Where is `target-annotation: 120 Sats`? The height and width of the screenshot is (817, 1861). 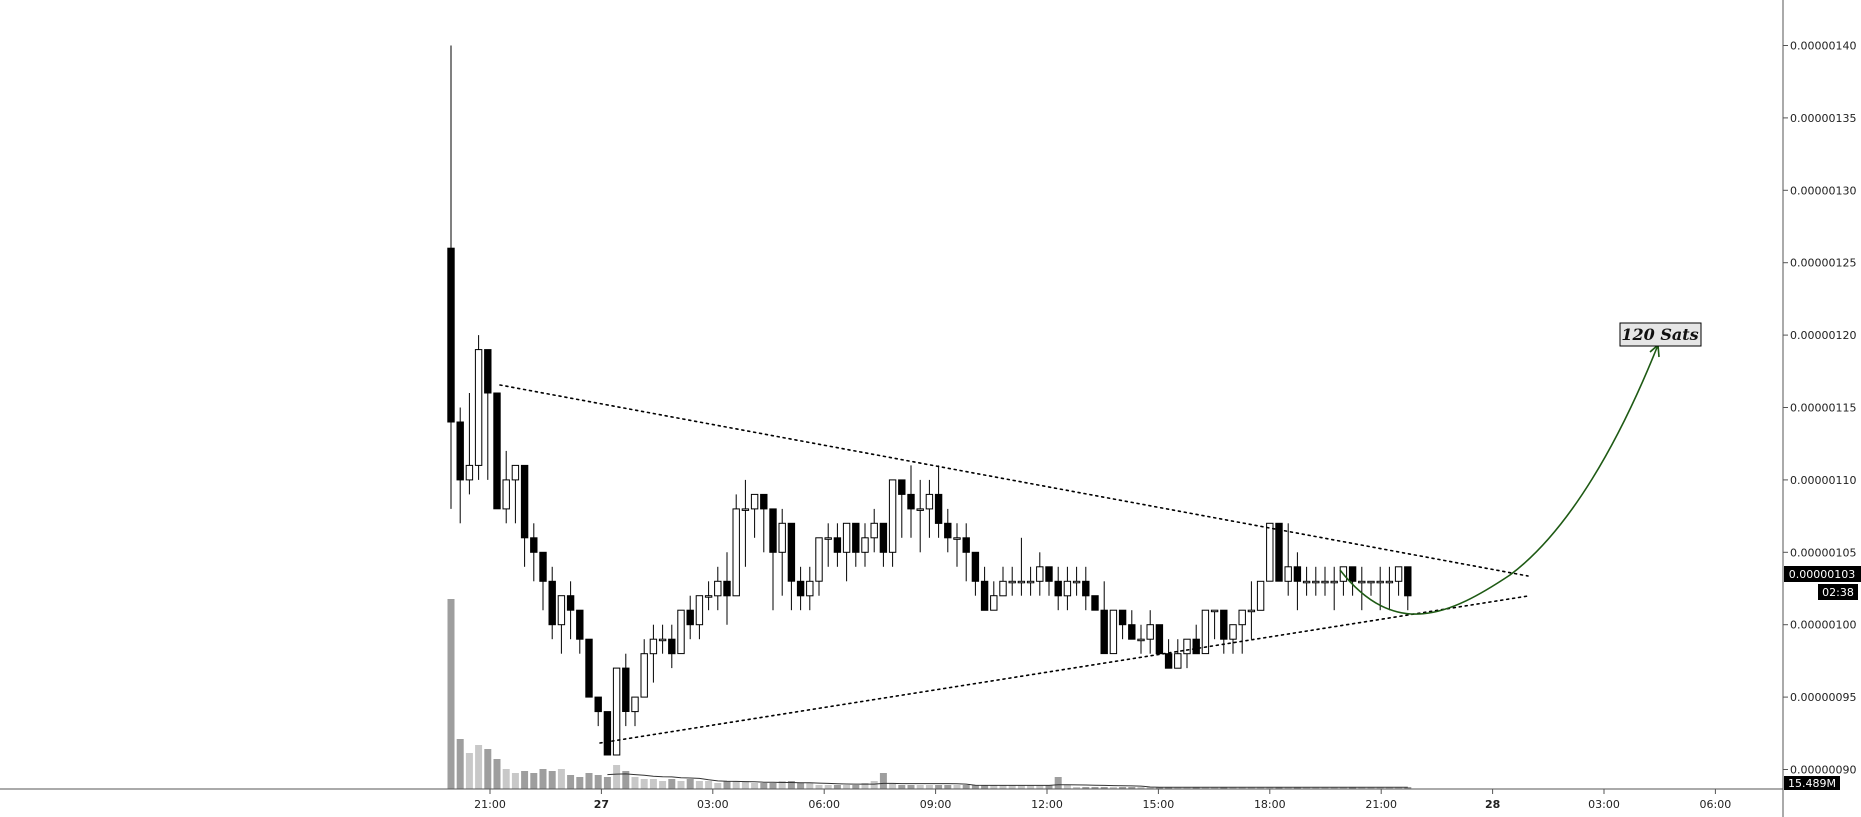 target-annotation: 120 Sats is located at coordinates (1660, 334).